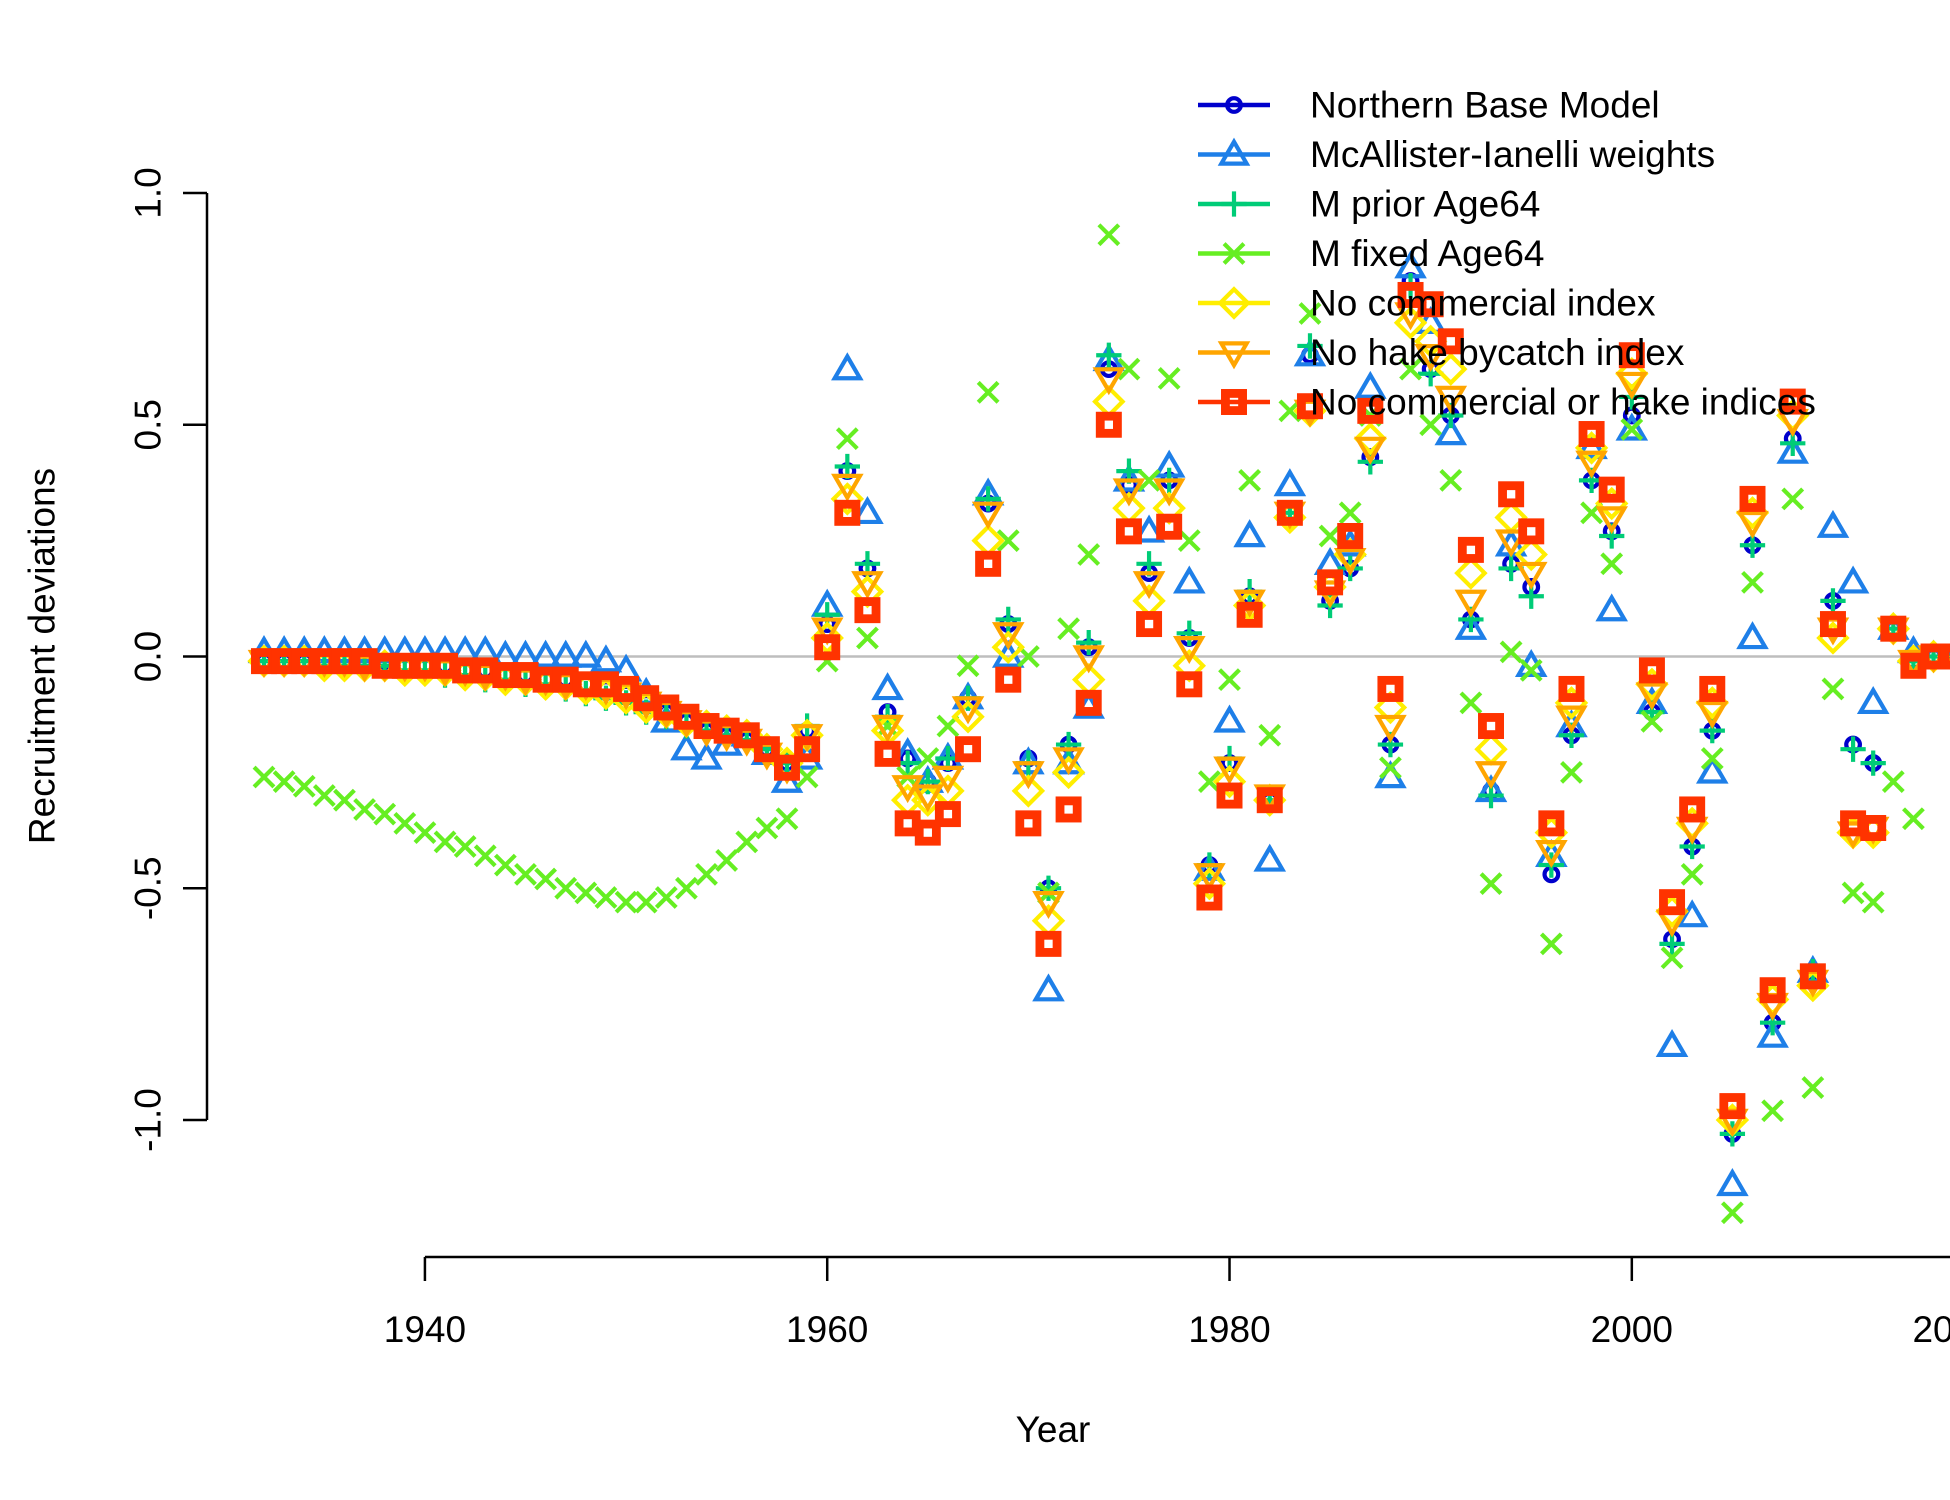 This screenshot has width=1950, height=1500. What do you see at coordinates (168, 659) in the screenshot?
I see `y-axis: -1.0 -0.5 0.0 0.5 1.0` at bounding box center [168, 659].